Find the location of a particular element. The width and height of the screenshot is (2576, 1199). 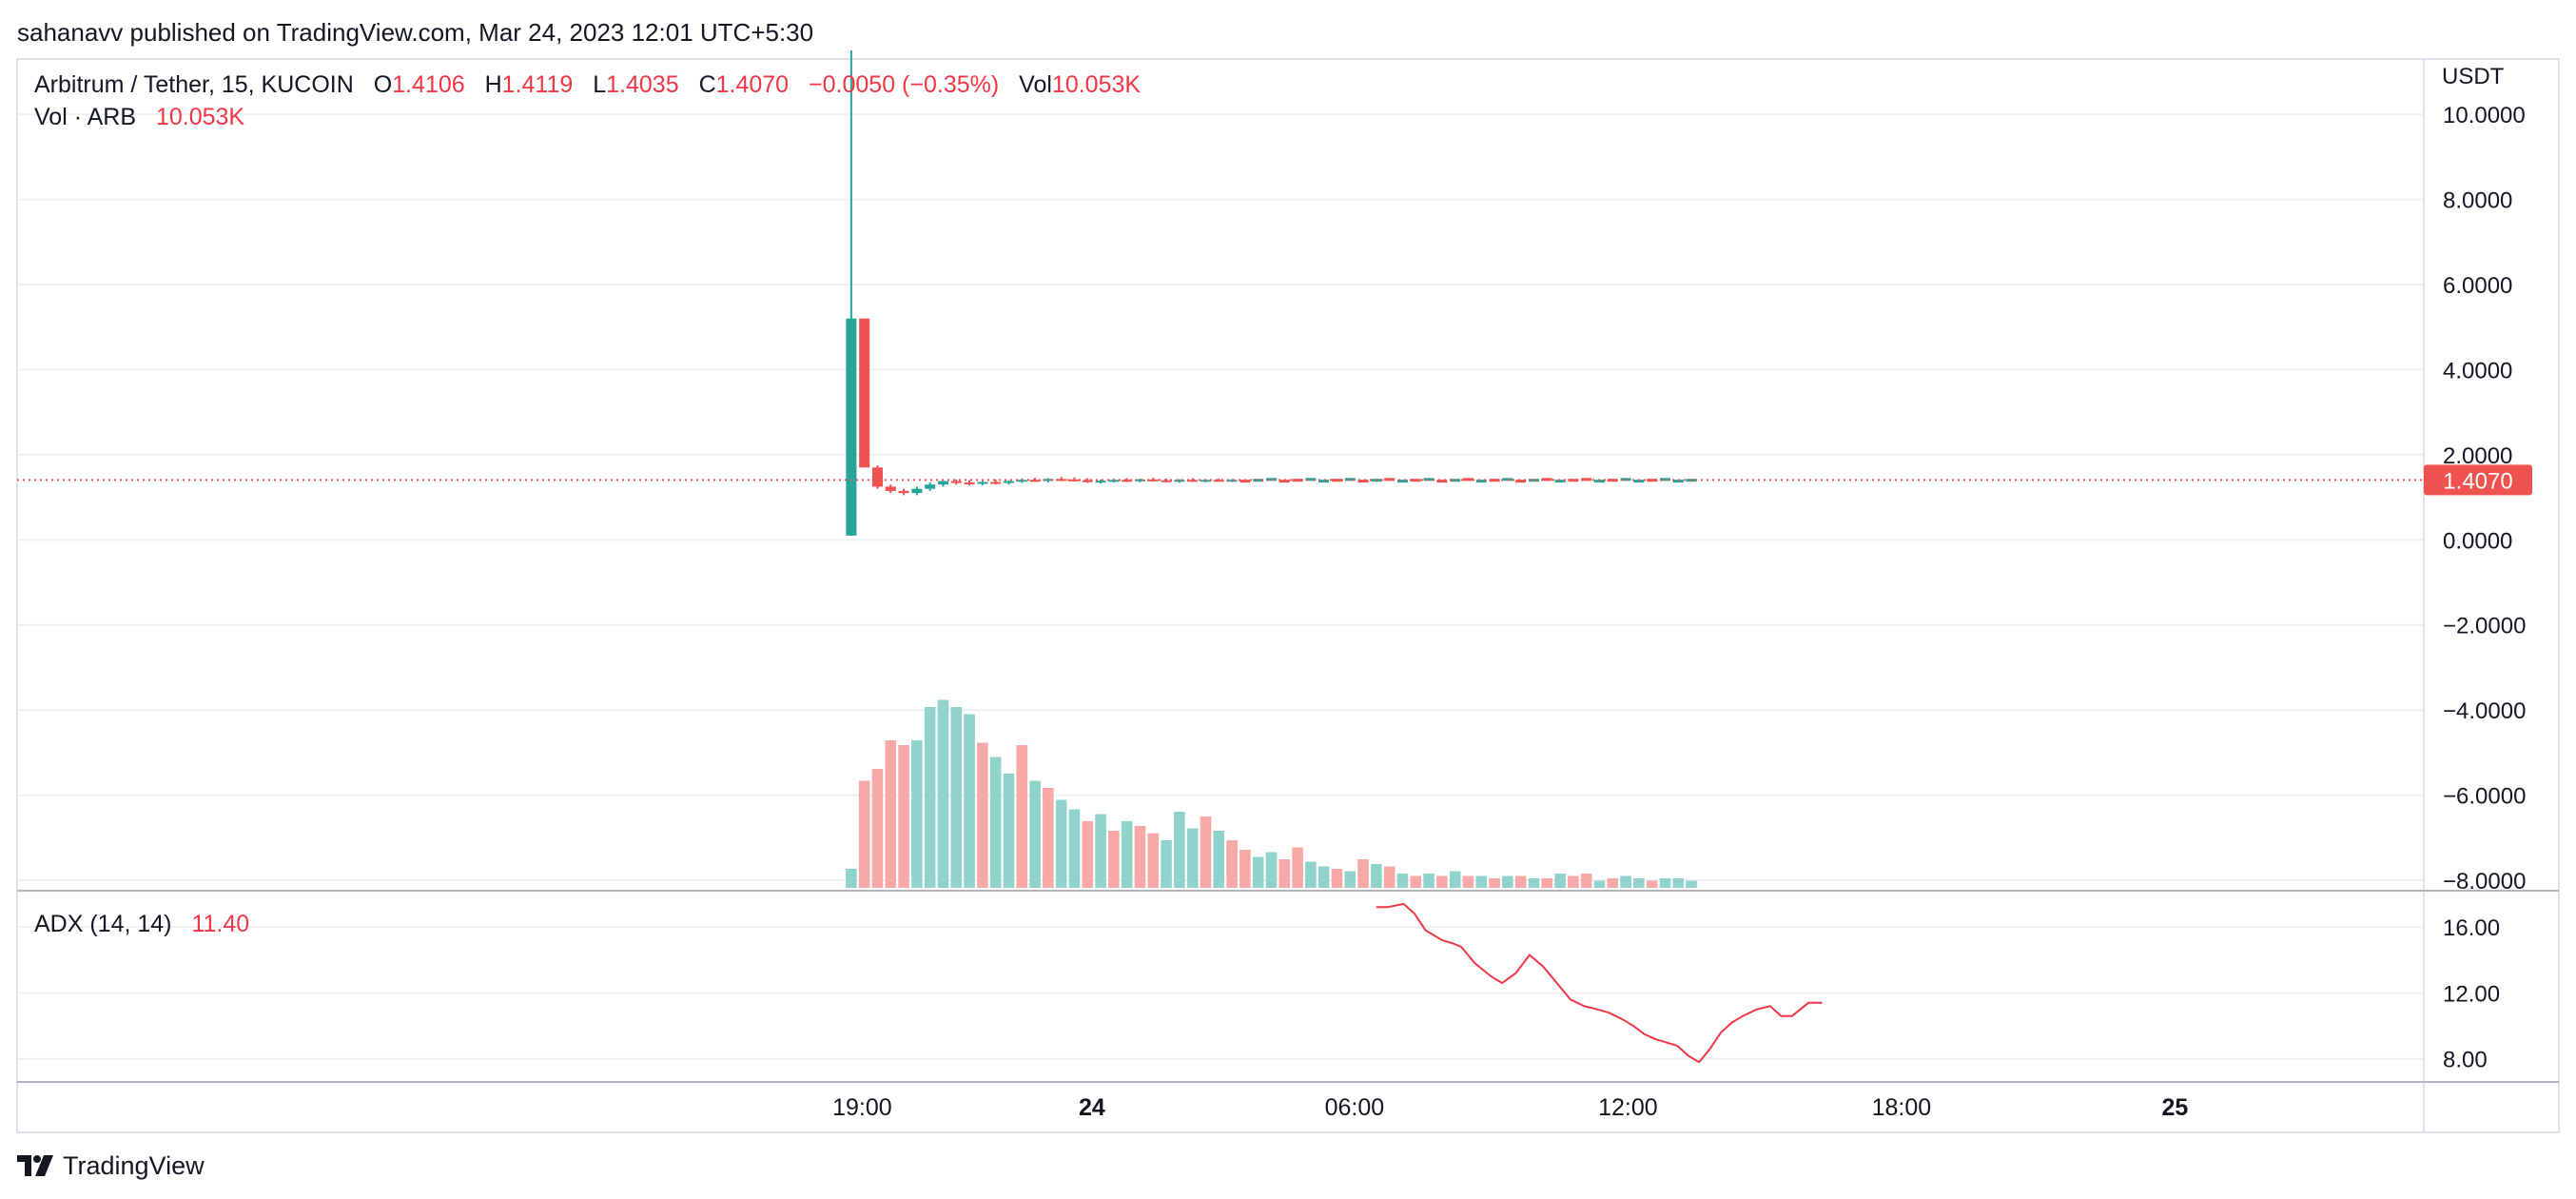

y-tick-label: 10.0000 is located at coordinates (2484, 115).